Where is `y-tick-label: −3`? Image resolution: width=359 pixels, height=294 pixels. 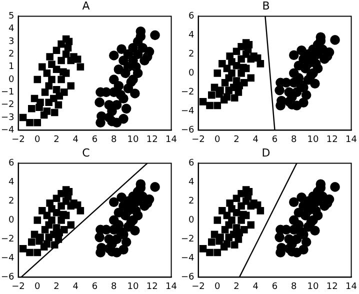
y-tick-label: −3 is located at coordinates (7, 117).